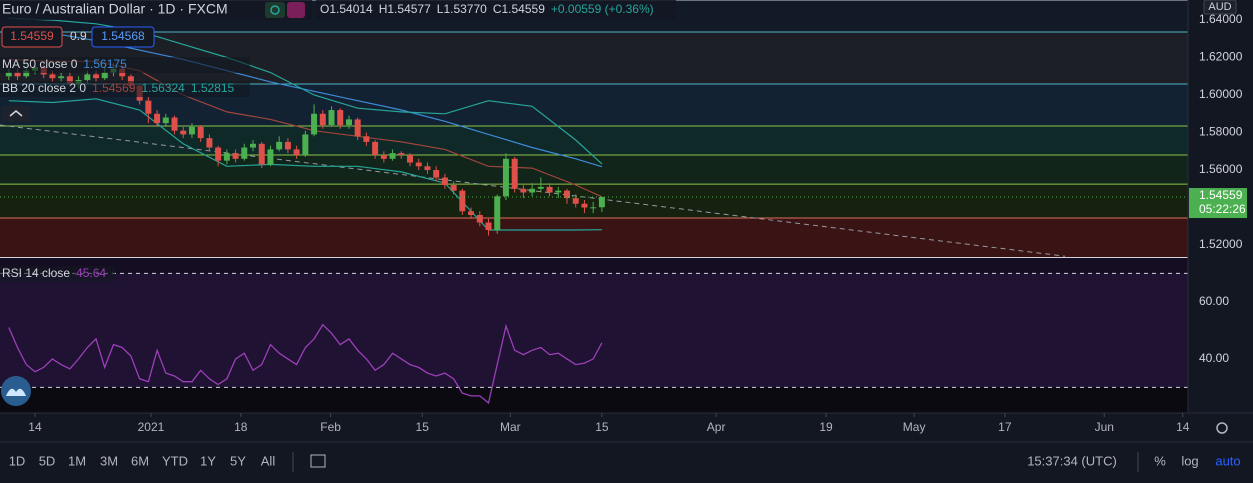 This screenshot has width=1253, height=483. What do you see at coordinates (1221, 169) in the screenshot?
I see `y-tick-label: 1.56000` at bounding box center [1221, 169].